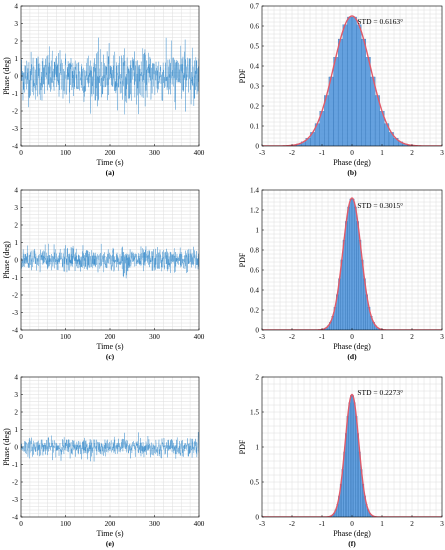  Describe the element at coordinates (15, 147) in the screenshot. I see `y-tick-label: -4` at that location.